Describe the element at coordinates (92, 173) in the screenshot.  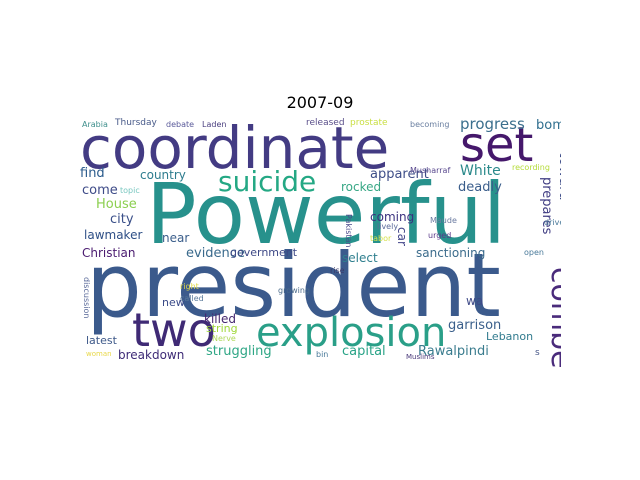
I see `word-find: find` at that location.